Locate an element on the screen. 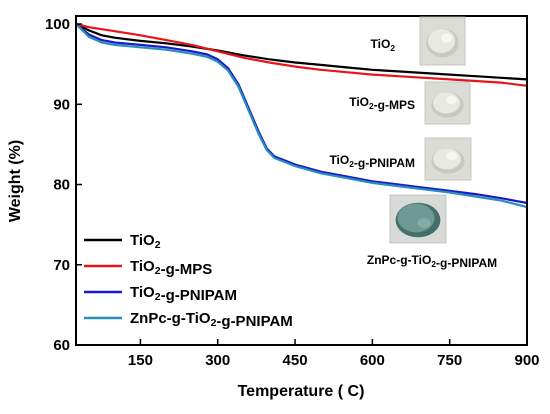  x-tick-label: 900 is located at coordinates (526, 360).